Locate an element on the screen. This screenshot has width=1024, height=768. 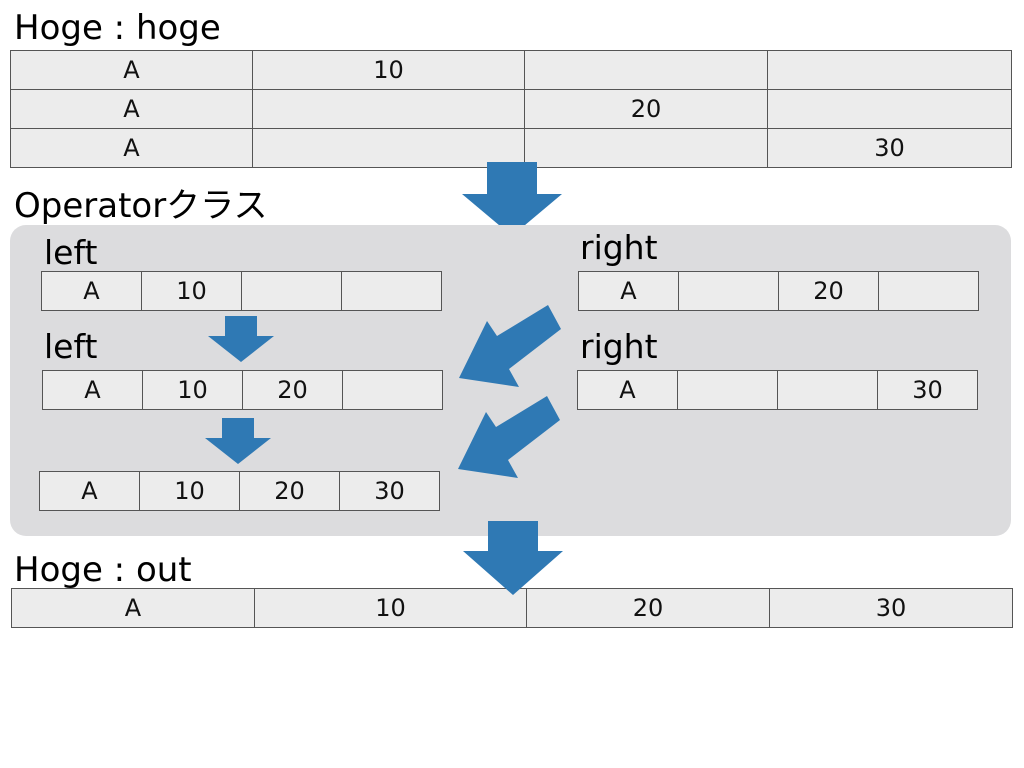
operator-title: Operatorクラス is located at coordinates (141, 206).